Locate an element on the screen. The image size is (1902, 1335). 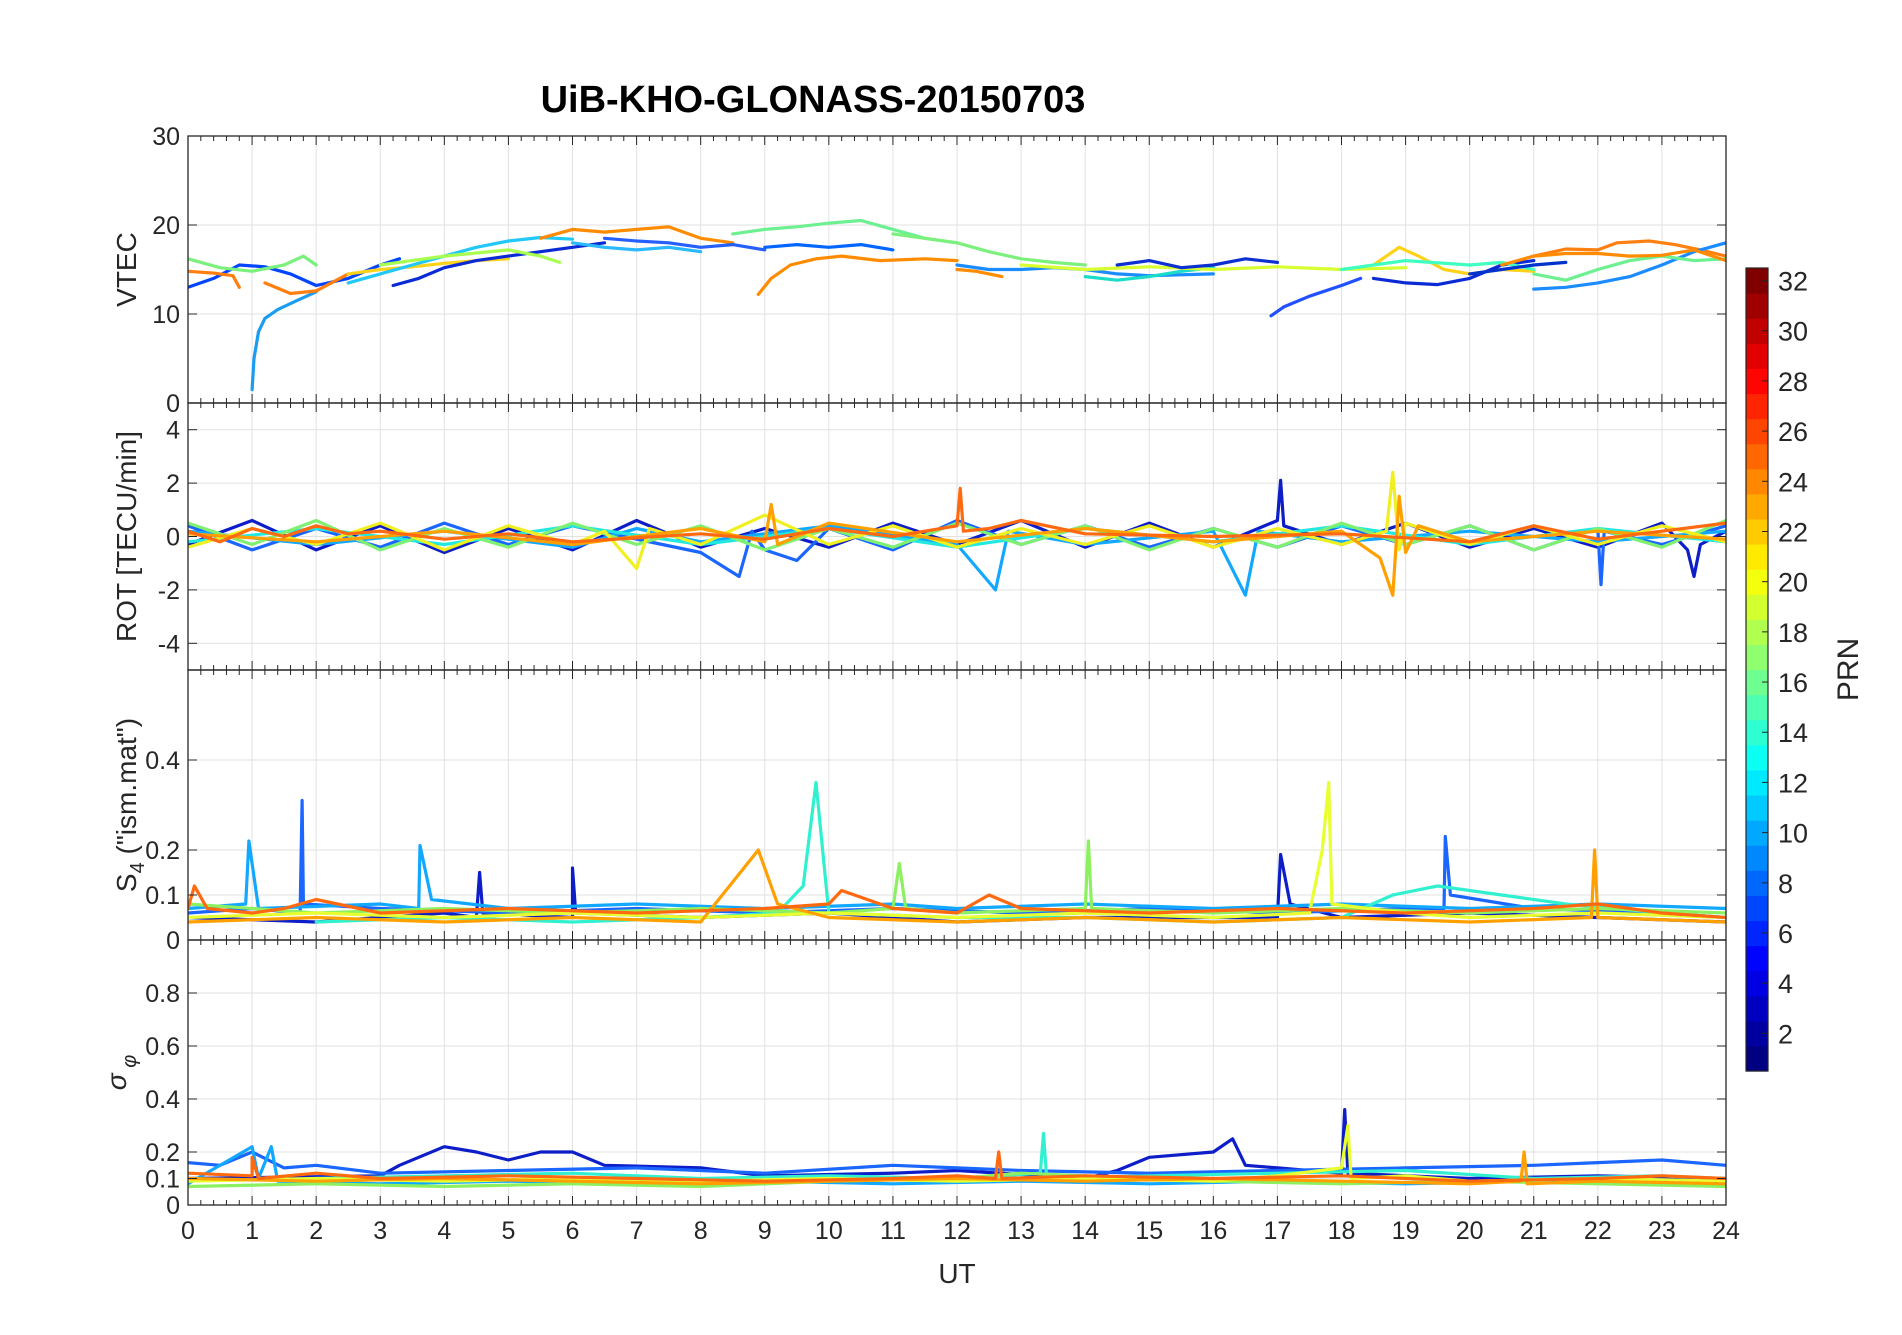
y-tick-label: 2 is located at coordinates (173, 484).